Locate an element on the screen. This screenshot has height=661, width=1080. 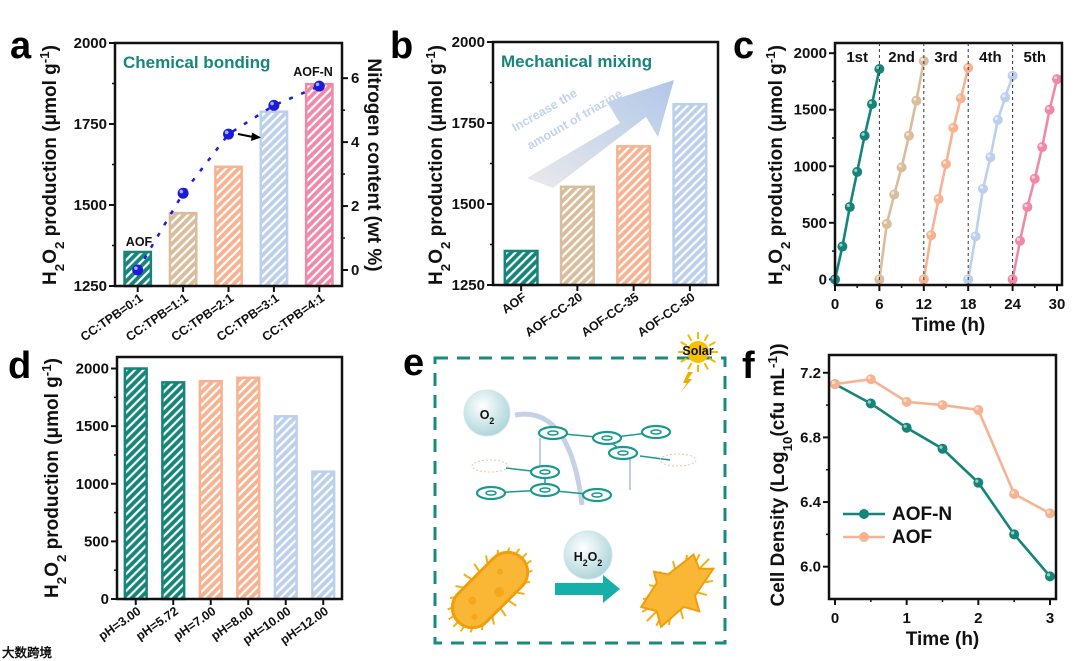
o2-bubble is located at coordinates (487, 413).